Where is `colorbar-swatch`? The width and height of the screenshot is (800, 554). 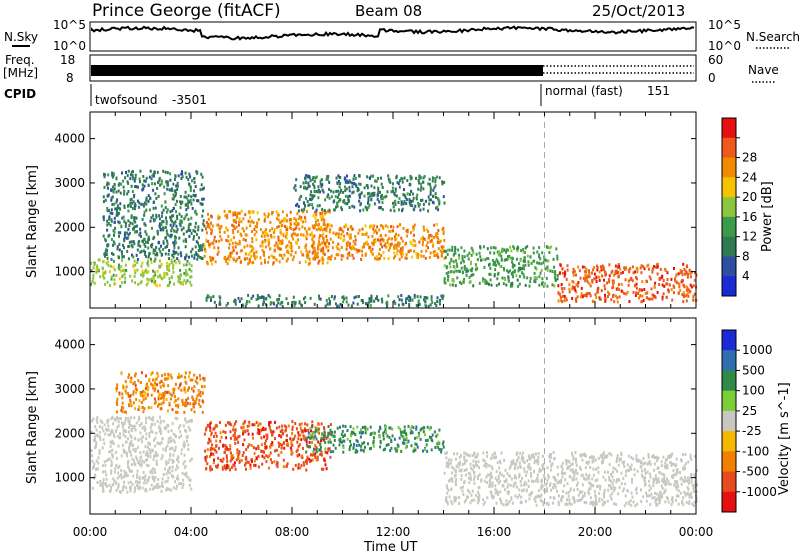
colorbar-swatch is located at coordinates (729, 207).